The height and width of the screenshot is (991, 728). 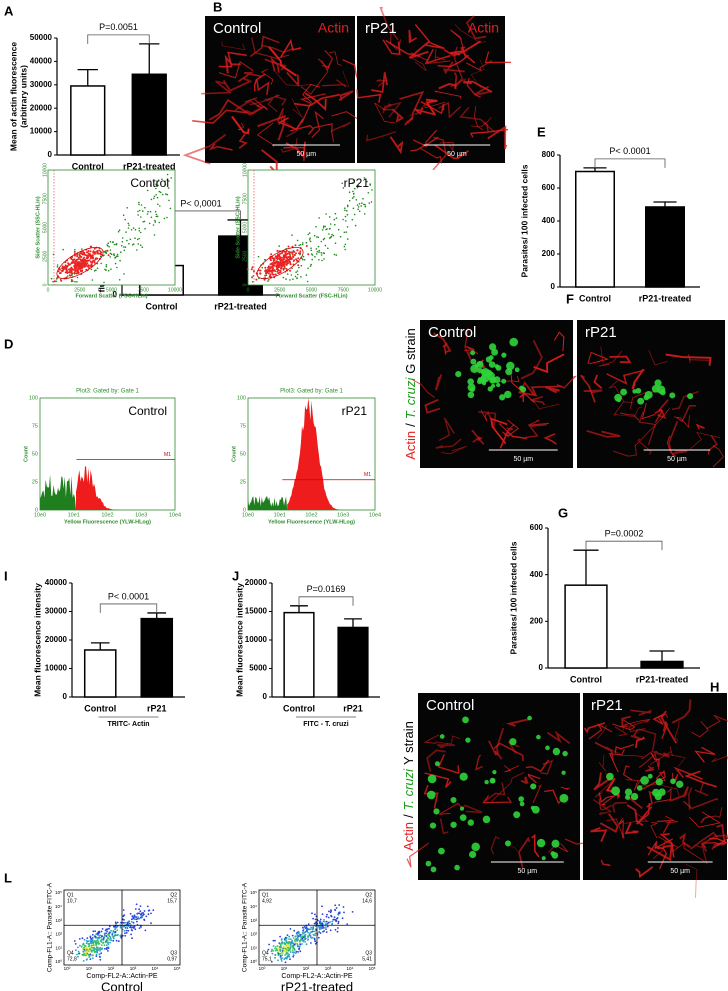 I want to click on x-tick-label: 0, so click(x=48, y=290).